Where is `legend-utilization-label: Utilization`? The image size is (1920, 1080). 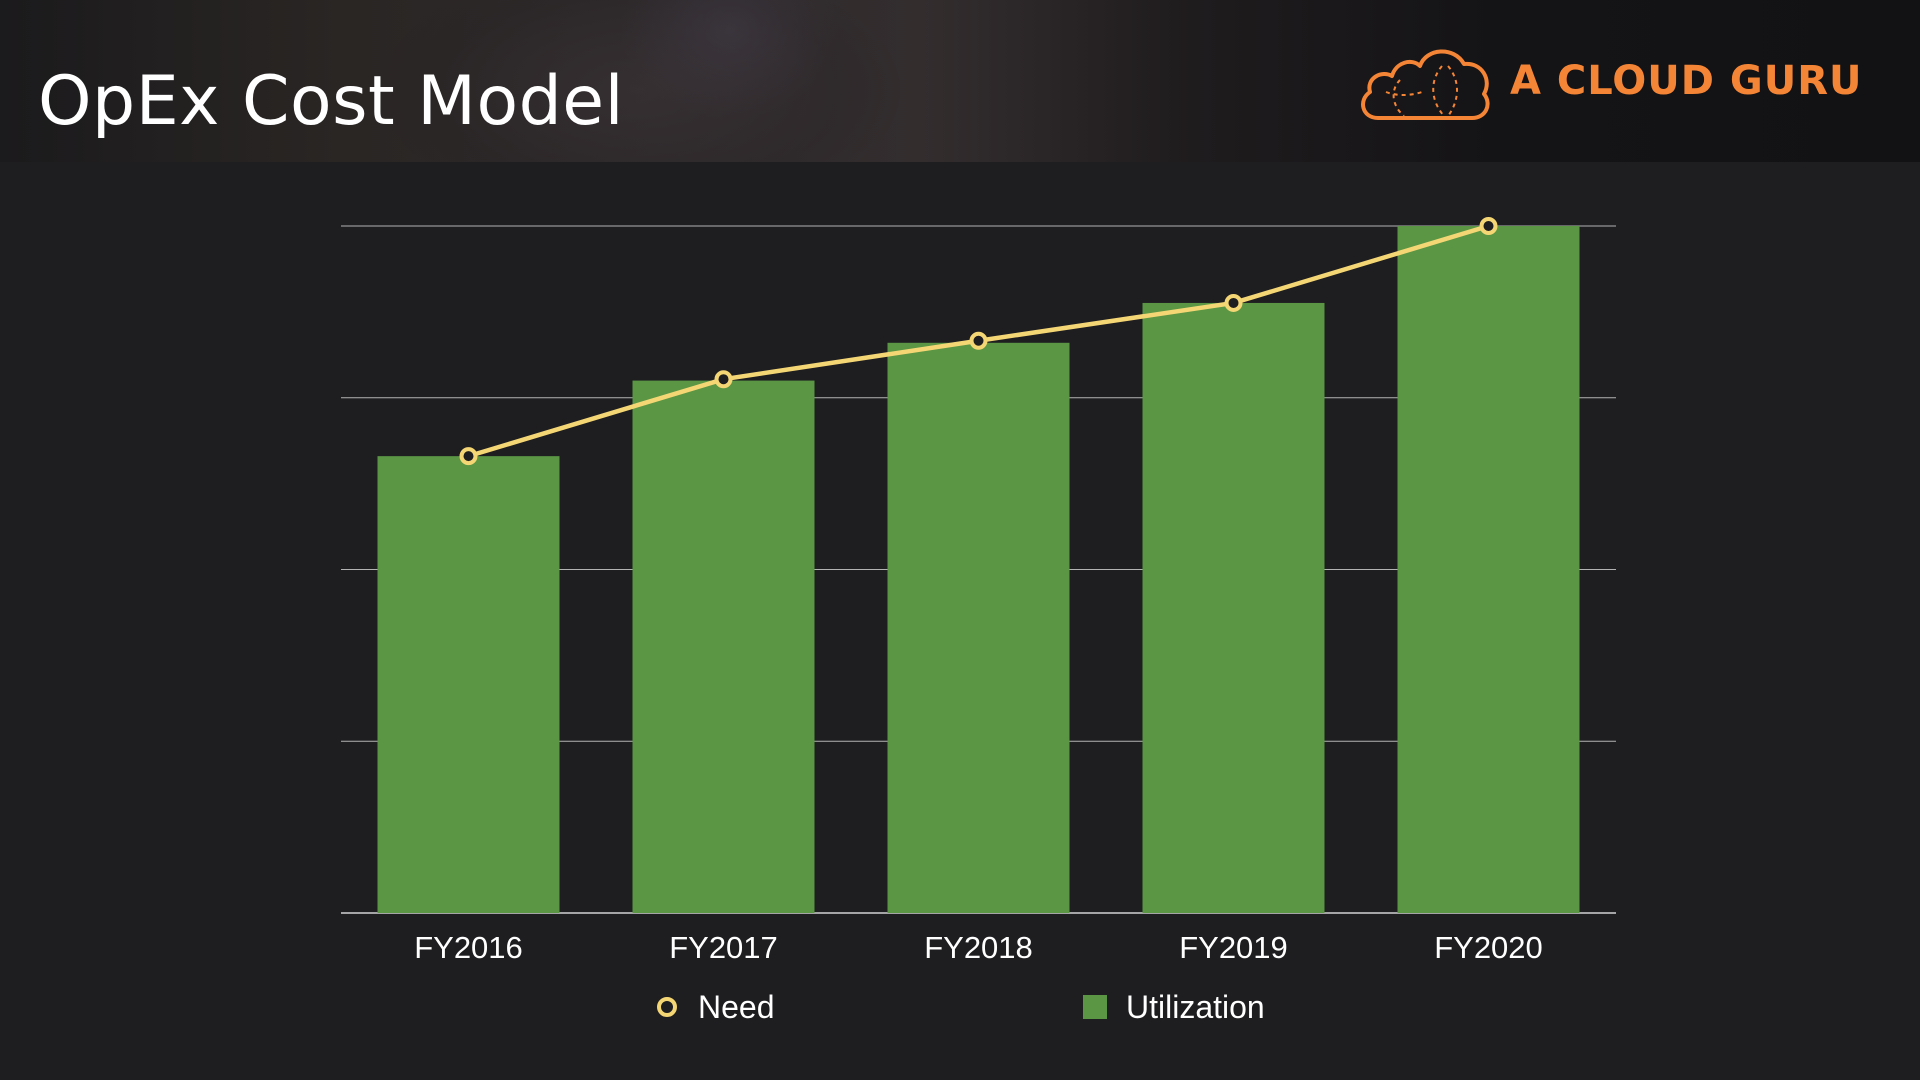 legend-utilization-label: Utilization is located at coordinates (1195, 1007).